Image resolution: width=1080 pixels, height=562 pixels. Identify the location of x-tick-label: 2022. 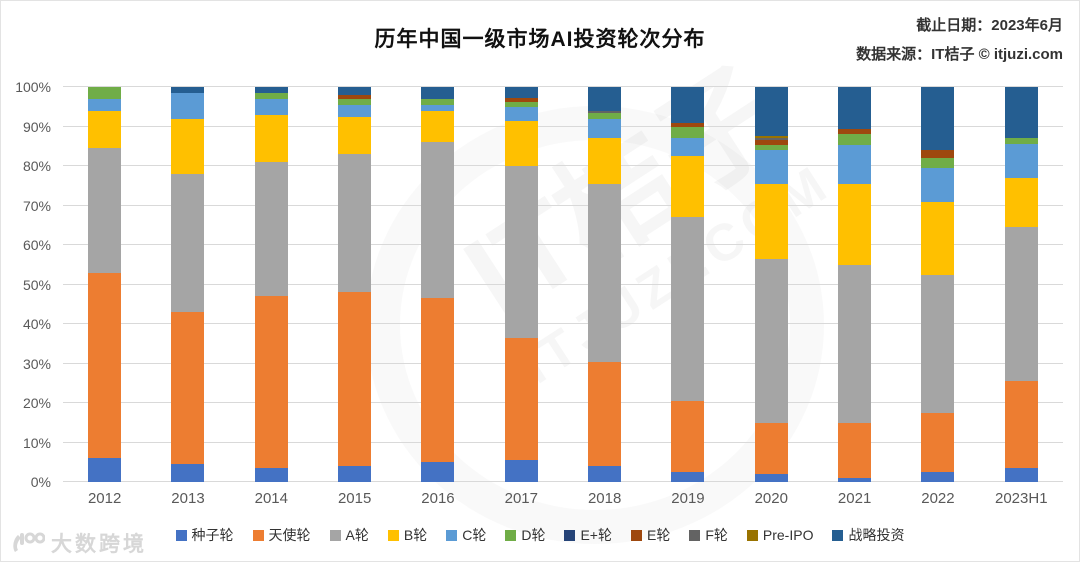
(938, 498).